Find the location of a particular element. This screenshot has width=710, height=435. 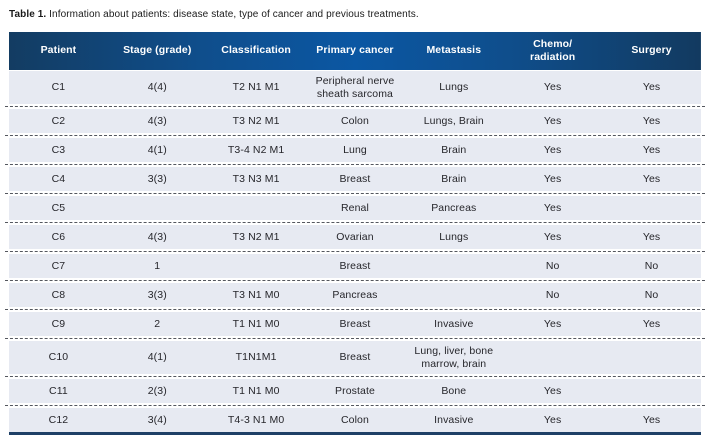

table-cell: T3 N1 M0 is located at coordinates (256, 294).